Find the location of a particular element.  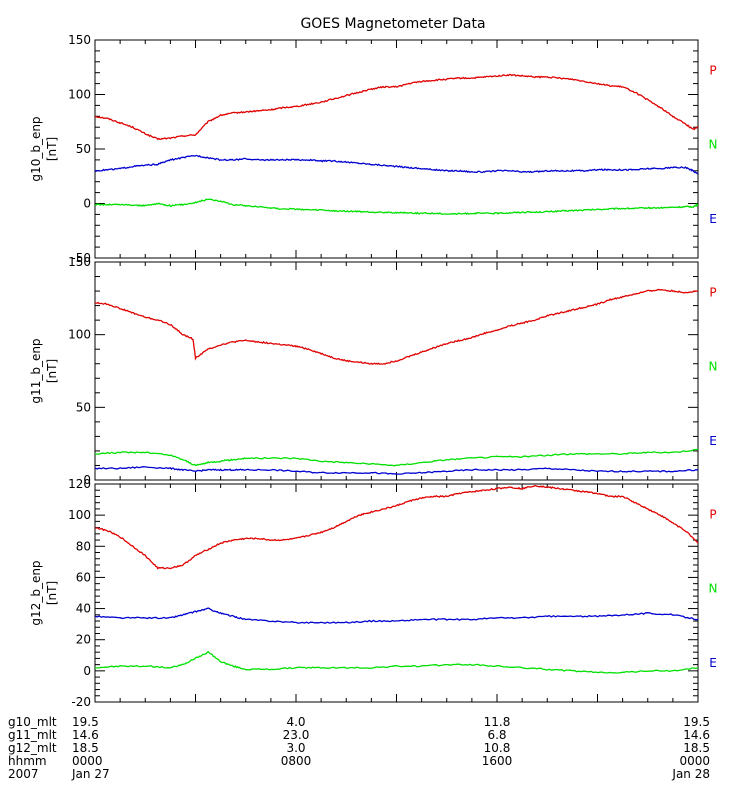

footer-row-label: hhmm is located at coordinates (27, 761).